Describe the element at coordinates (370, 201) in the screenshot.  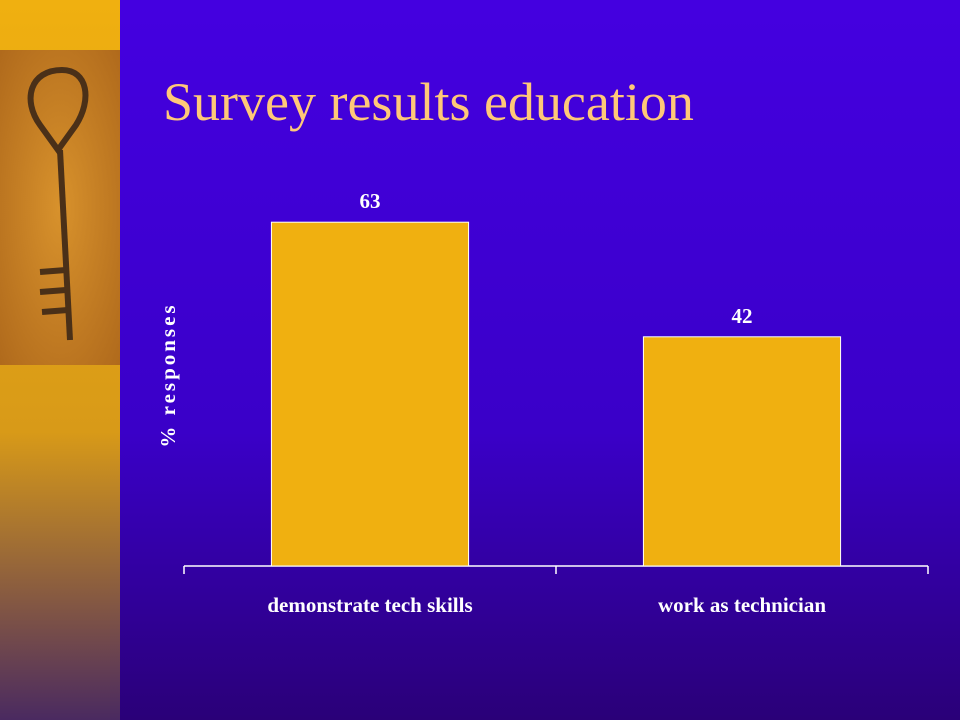
I see `data-label: 63` at that location.